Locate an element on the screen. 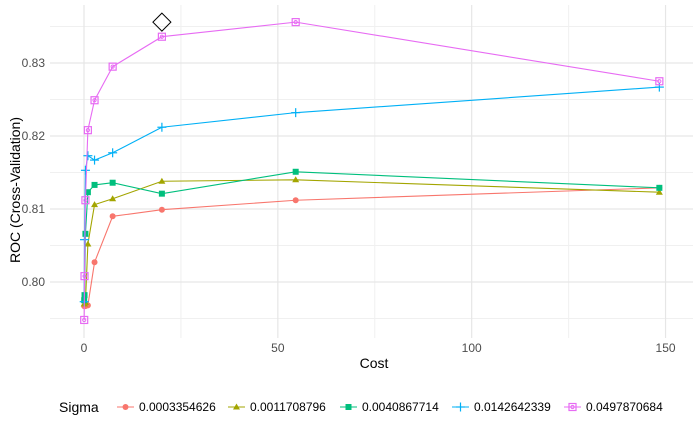 Image resolution: width=700 pixels, height=432 pixels. legend-label: 0.0011708796 is located at coordinates (288, 407).